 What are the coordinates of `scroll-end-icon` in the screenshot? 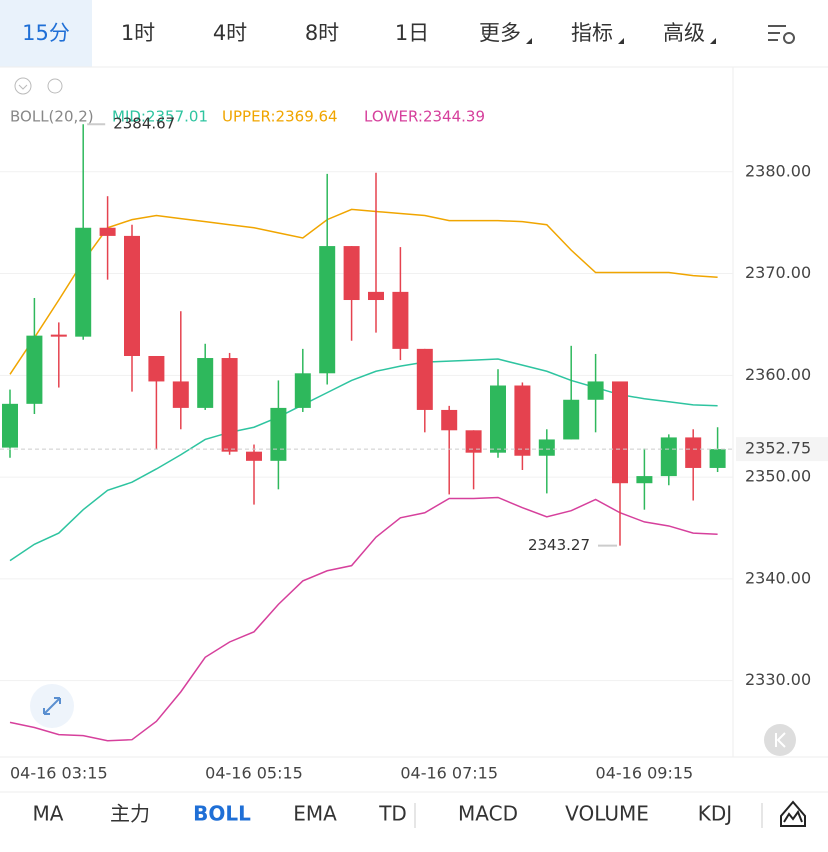 It's located at (780, 740).